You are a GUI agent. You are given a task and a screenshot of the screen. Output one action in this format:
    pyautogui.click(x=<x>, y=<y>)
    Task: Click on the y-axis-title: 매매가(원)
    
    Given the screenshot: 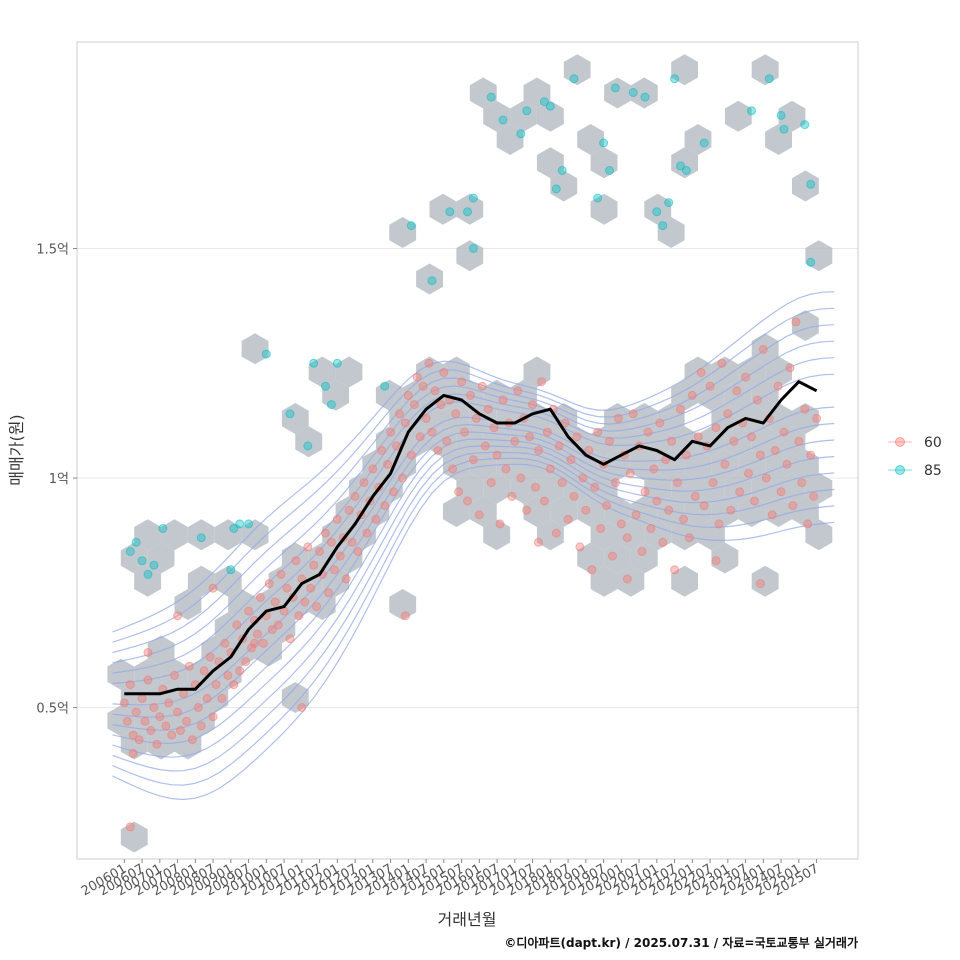 What is the action you would take?
    pyautogui.click(x=16, y=449)
    